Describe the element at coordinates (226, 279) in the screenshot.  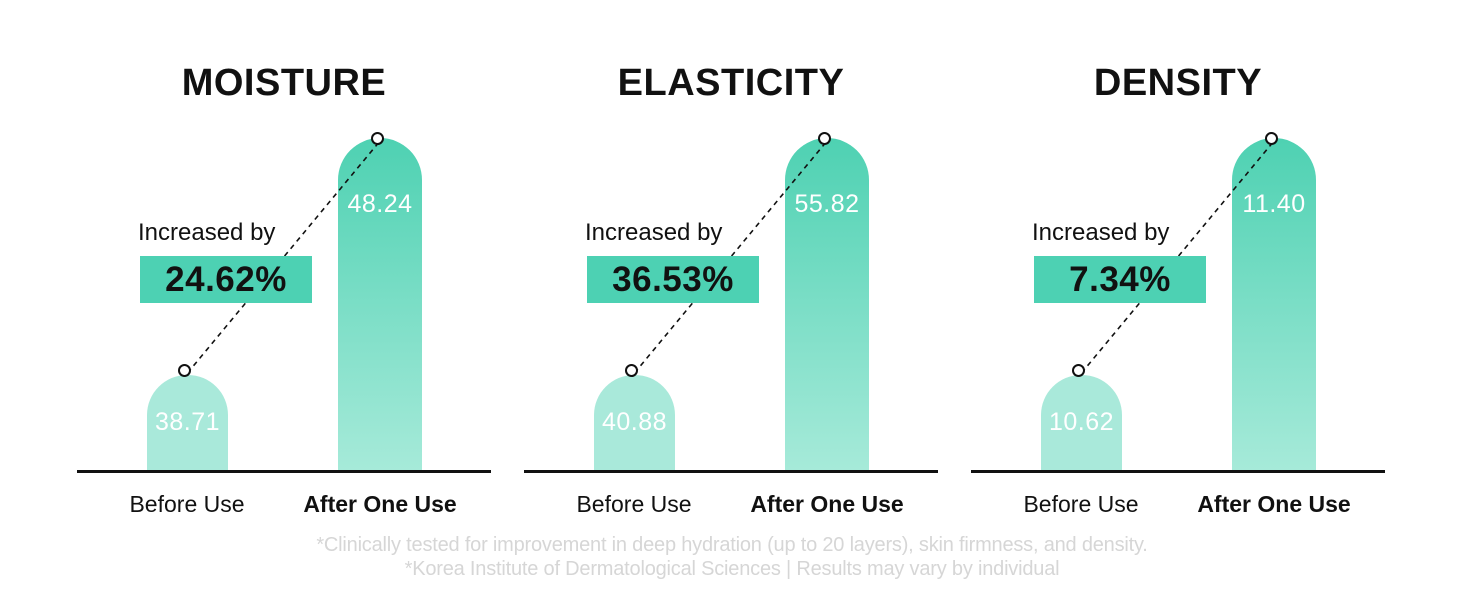
I see `increase-percentage-badge: 24.62%` at that location.